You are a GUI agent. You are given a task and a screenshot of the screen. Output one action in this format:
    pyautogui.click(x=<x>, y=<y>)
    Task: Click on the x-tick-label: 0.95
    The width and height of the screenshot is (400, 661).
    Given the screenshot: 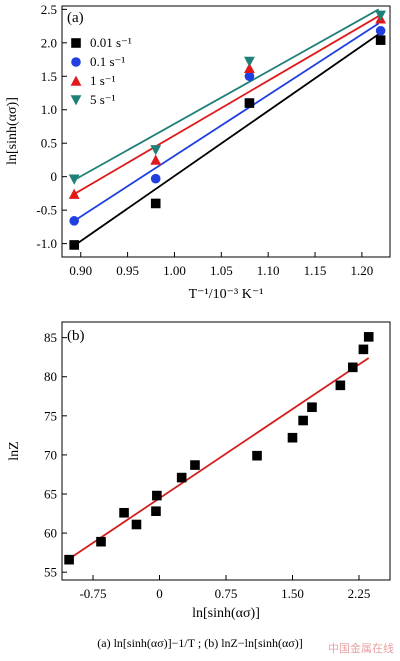 What is the action you would take?
    pyautogui.click(x=127, y=270)
    